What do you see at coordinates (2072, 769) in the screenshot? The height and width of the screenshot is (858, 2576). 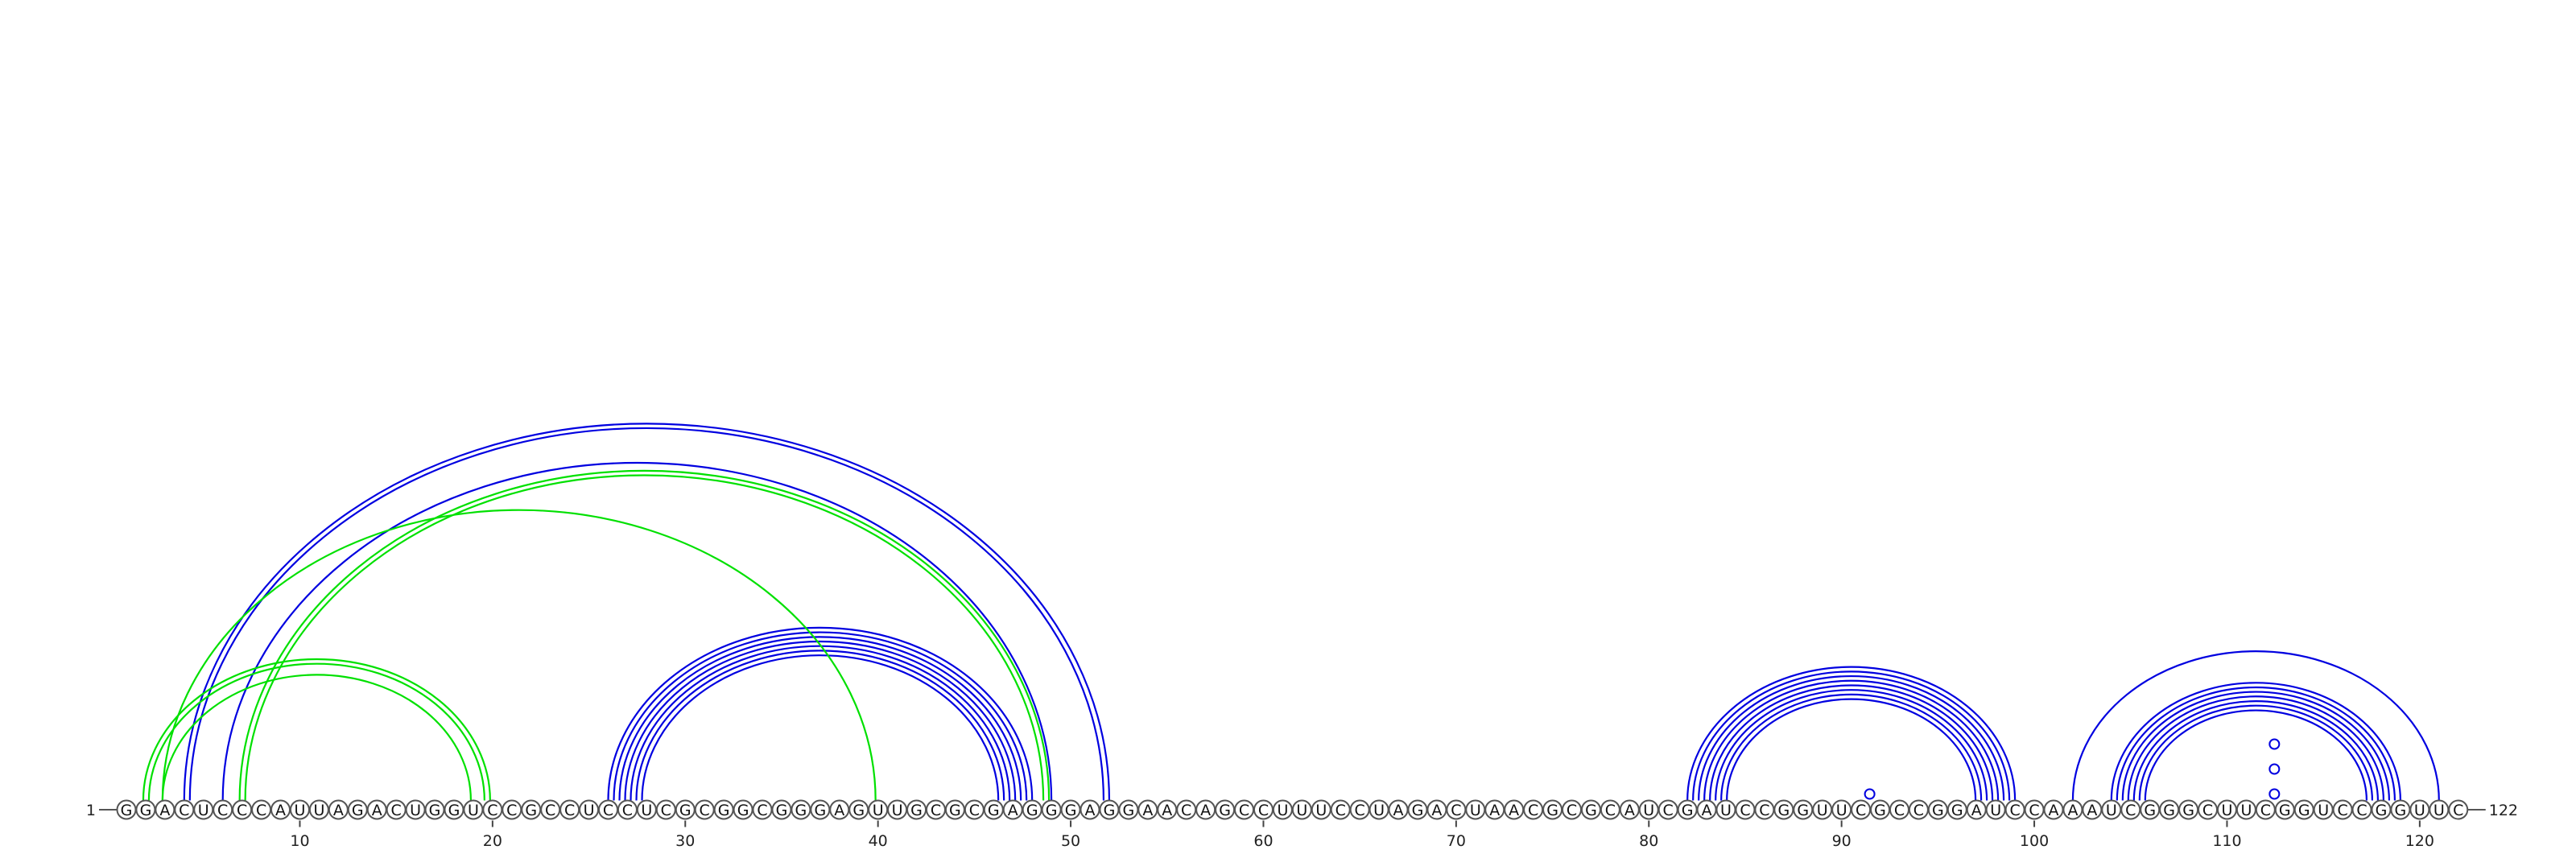 I see `loop-markers` at bounding box center [2072, 769].